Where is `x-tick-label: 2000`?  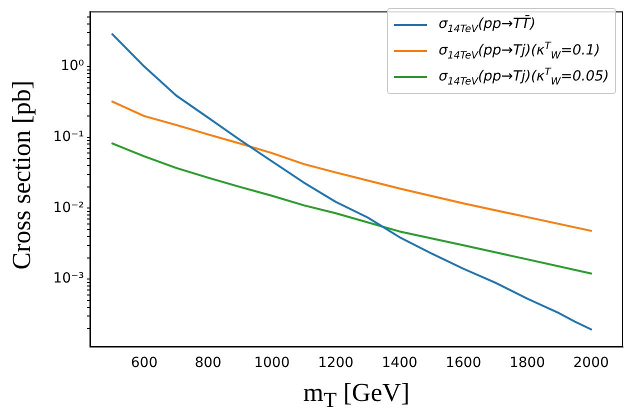 x-tick-label: 2000 is located at coordinates (591, 363).